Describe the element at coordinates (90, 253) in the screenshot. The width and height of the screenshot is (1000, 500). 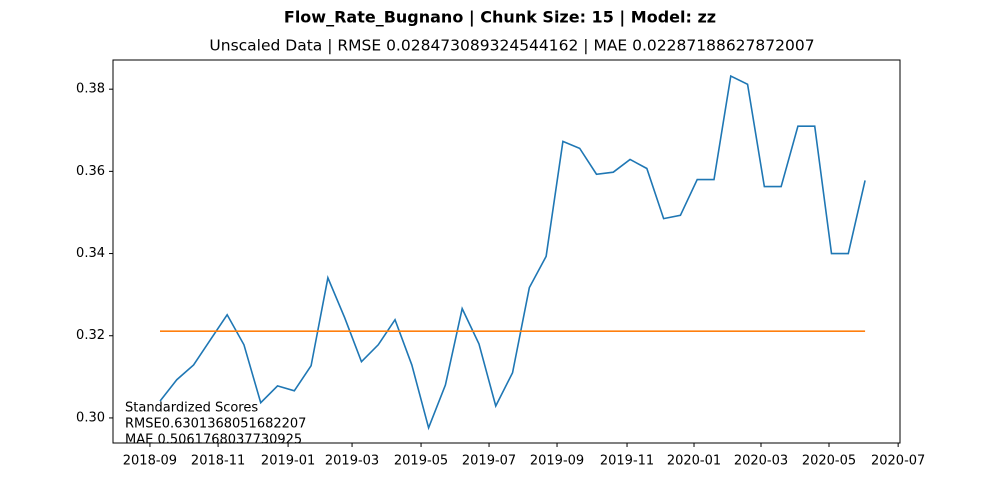
I see `y-tick-label: 0.34` at that location.